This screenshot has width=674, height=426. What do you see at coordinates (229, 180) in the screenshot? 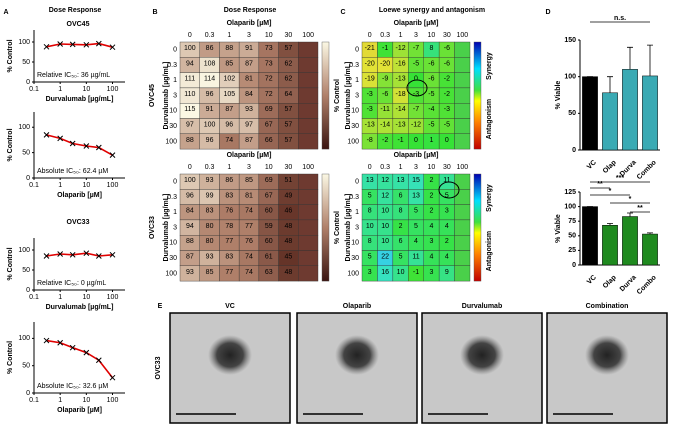
I see `cell-value: 86` at bounding box center [229, 180].